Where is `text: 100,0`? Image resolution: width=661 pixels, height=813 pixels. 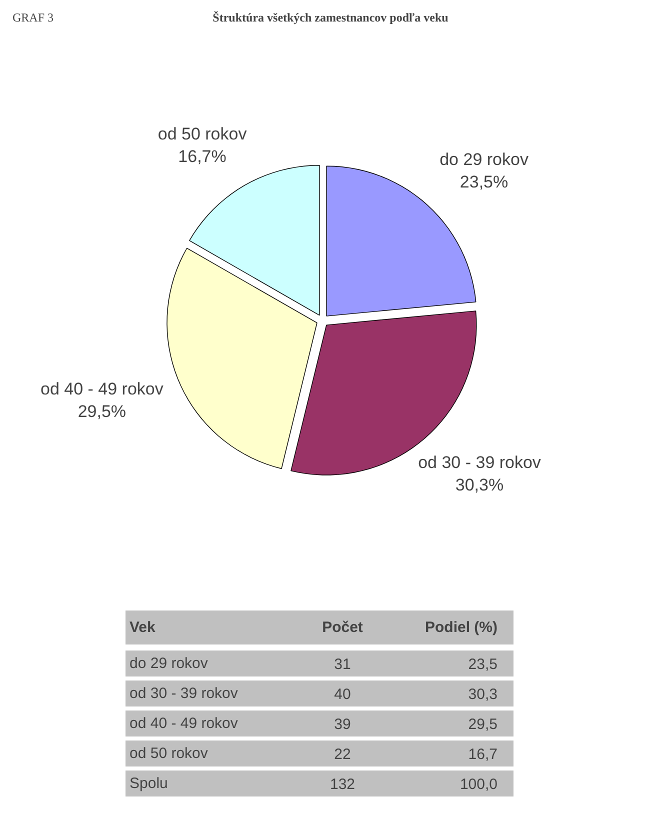
text: 100,0 is located at coordinates (479, 784).